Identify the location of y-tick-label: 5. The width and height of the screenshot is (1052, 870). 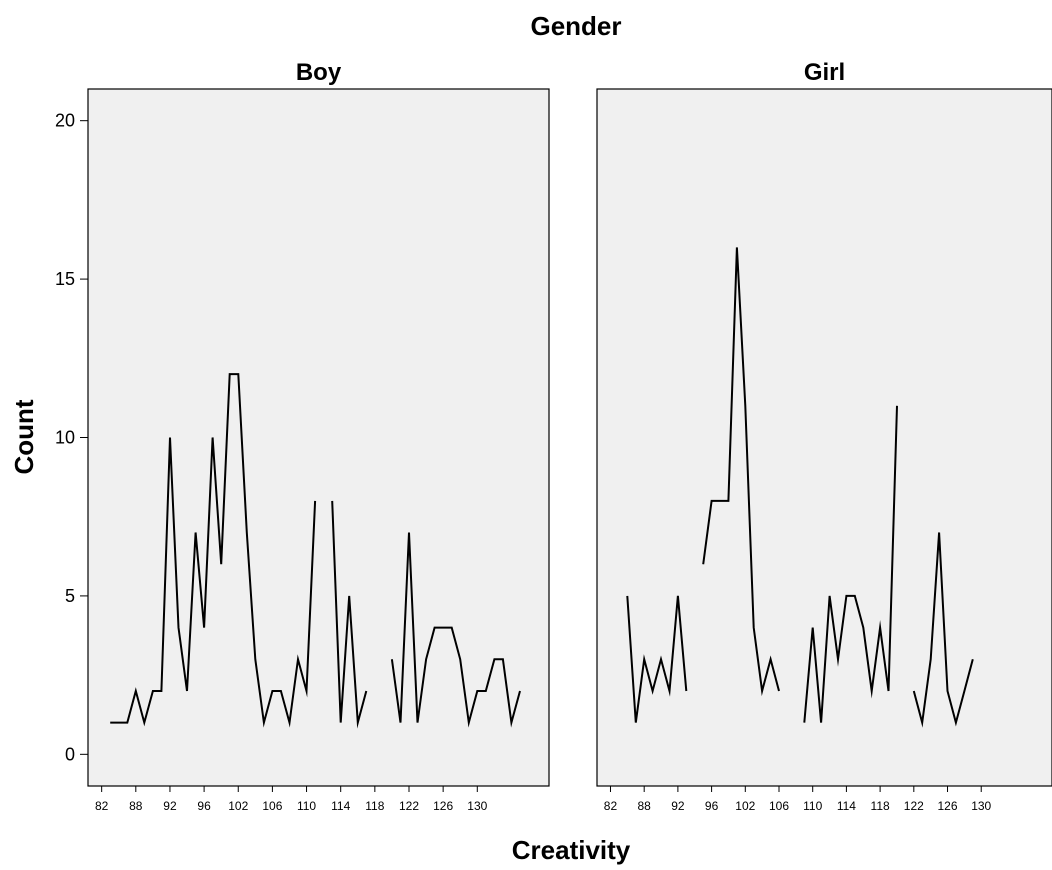
(70, 596).